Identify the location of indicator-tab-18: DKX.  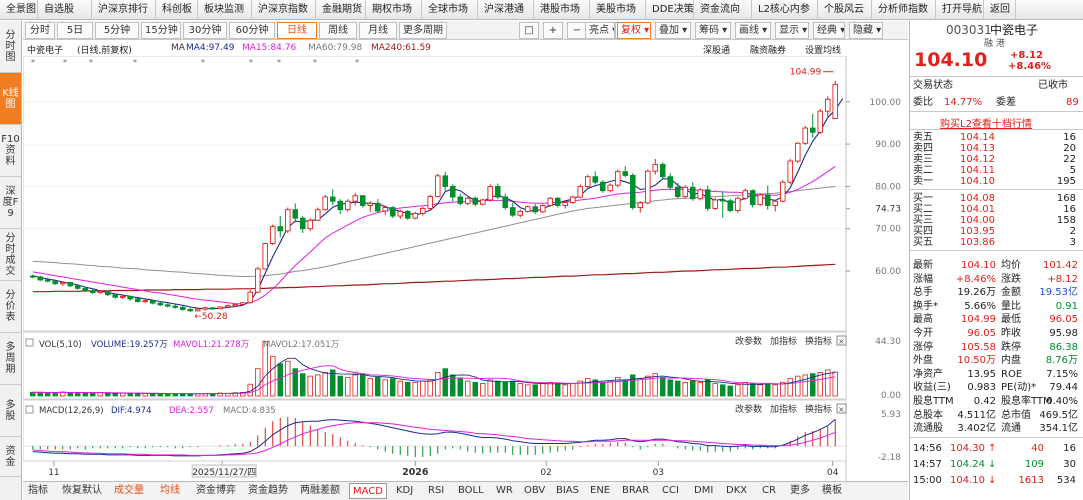
(737, 490).